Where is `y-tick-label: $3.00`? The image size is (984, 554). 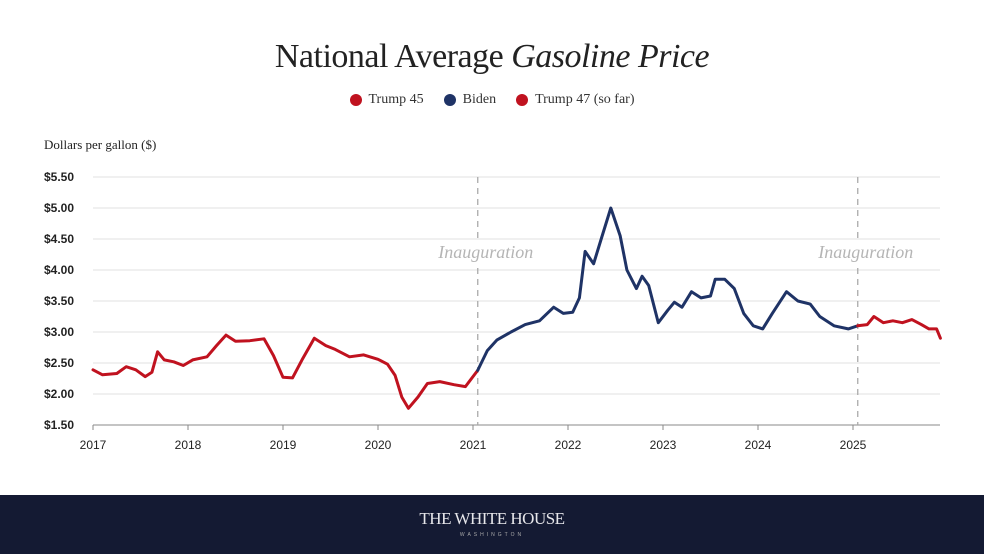 y-tick-label: $3.00 is located at coordinates (59, 332).